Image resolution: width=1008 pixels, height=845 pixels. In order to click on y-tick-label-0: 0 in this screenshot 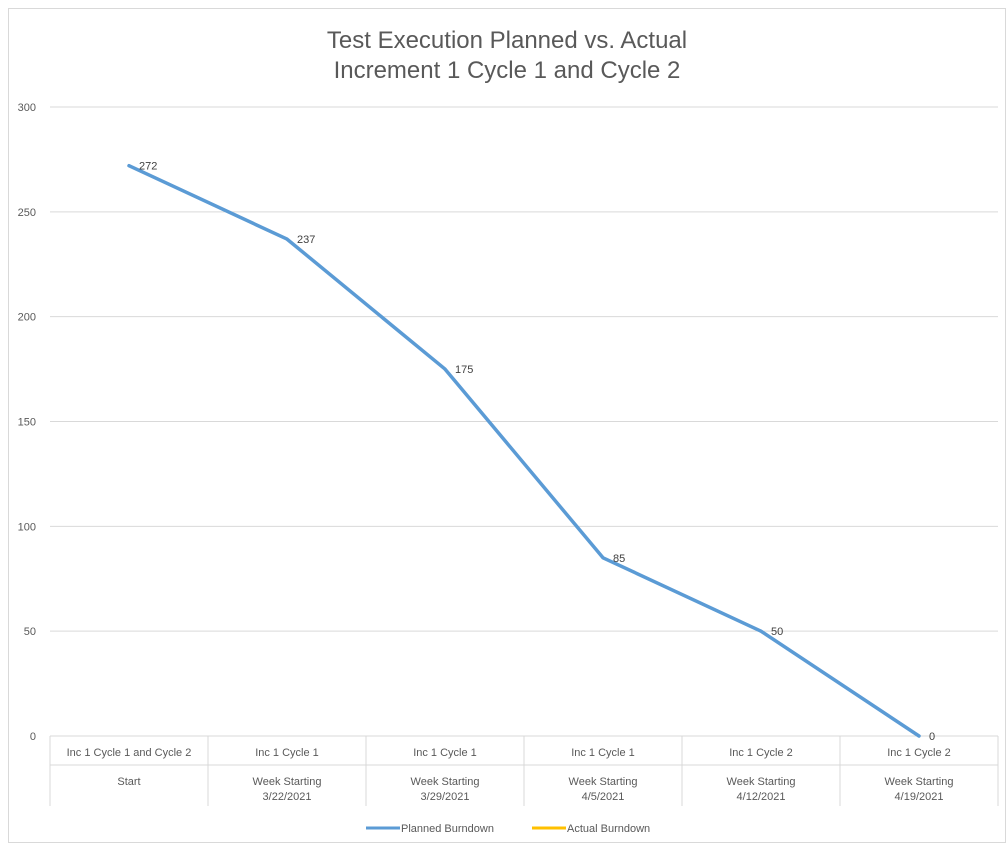, I will do `click(33, 737)`.